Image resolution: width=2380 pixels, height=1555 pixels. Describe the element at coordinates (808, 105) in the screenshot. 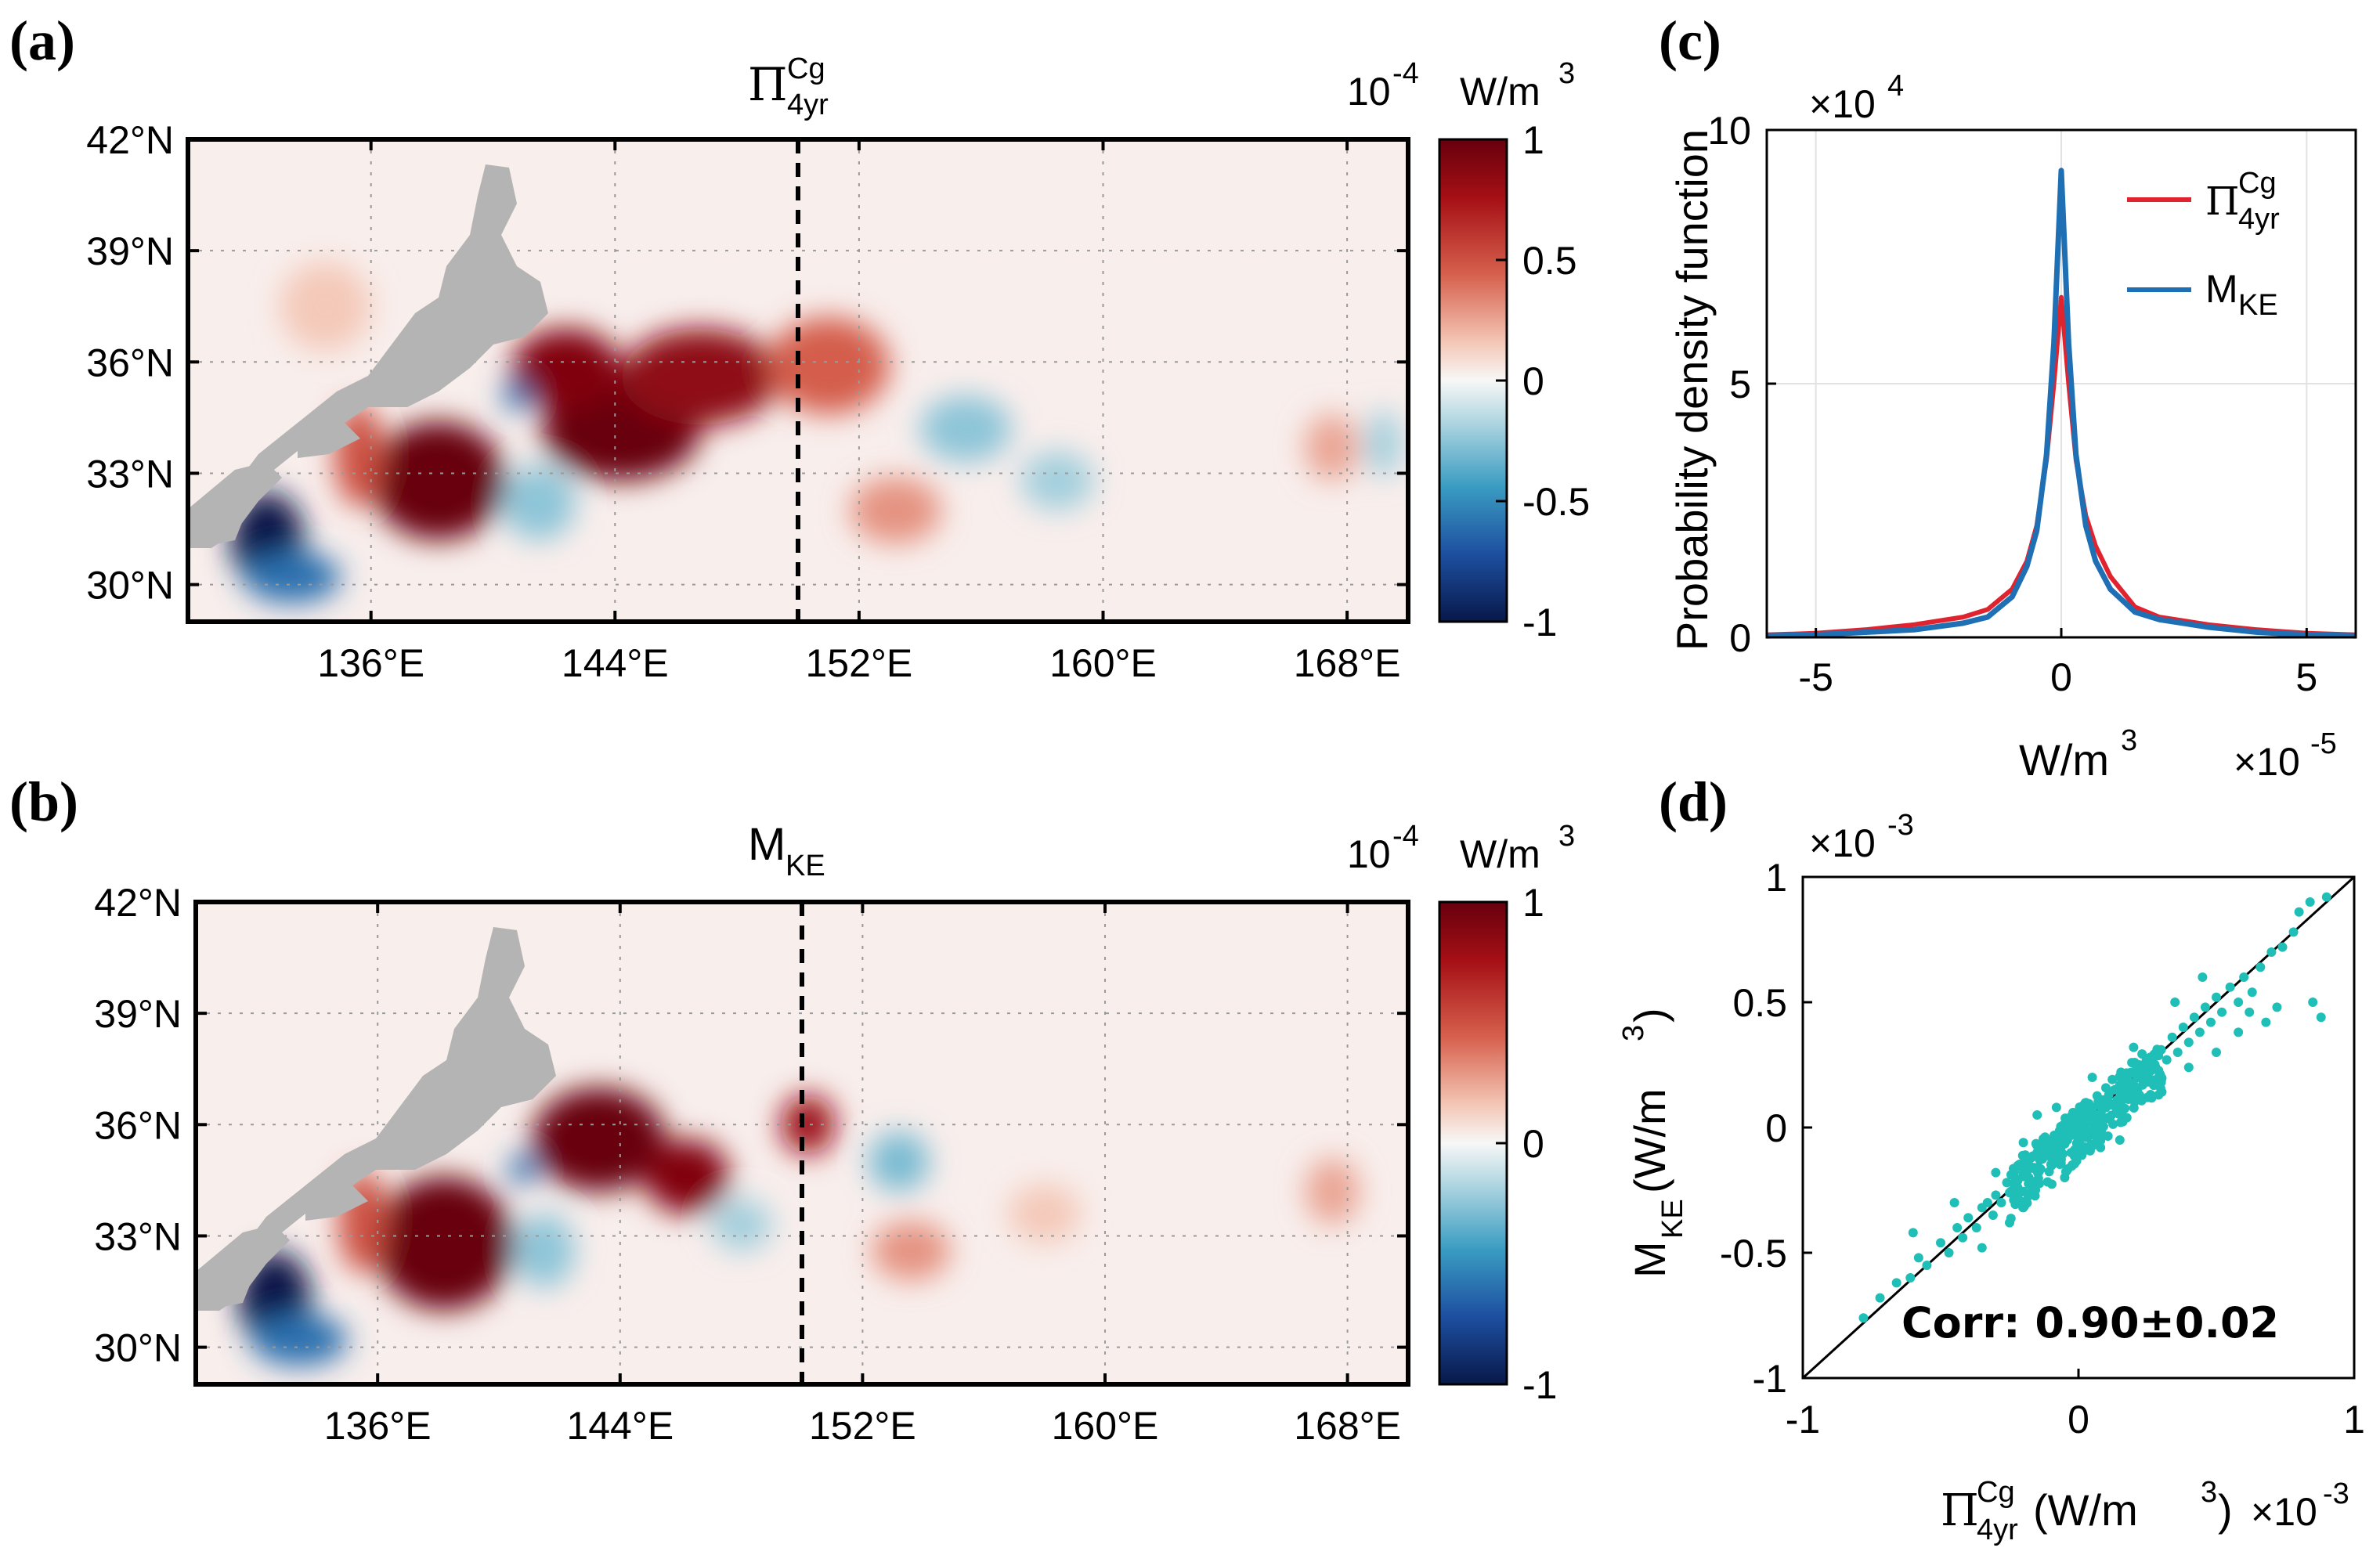

I see `panel-a-title-sub: 4yr` at that location.